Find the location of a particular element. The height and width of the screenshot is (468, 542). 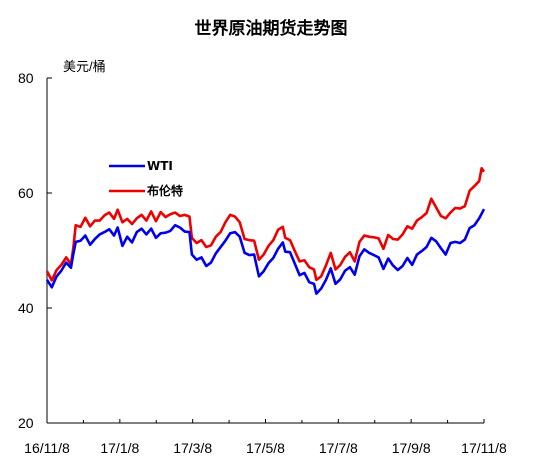

legend-label: 布伦特 is located at coordinates (165, 190).